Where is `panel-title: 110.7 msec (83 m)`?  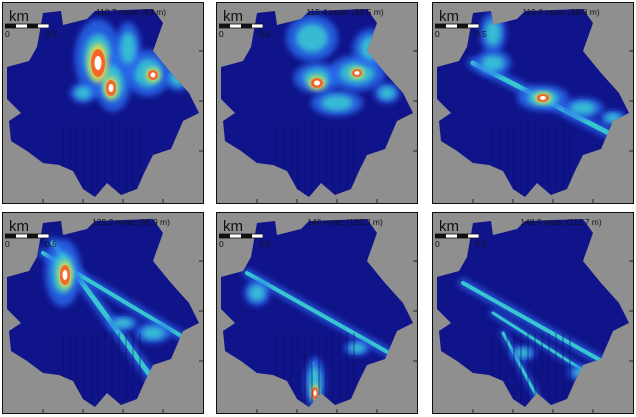 panel-title: 110.7 msec (83 m) is located at coordinates (131, 12).